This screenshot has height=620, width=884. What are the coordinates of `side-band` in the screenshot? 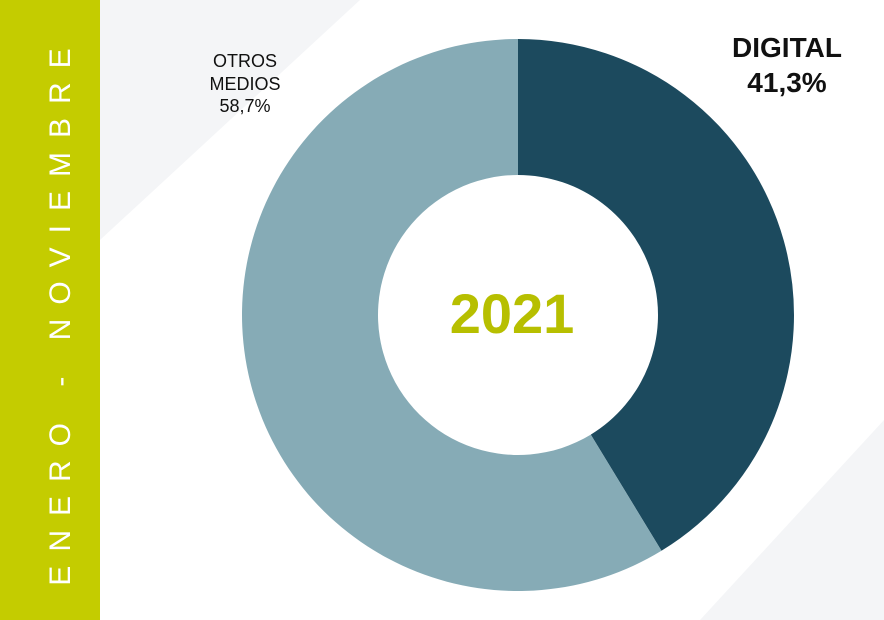 It's located at (50, 310).